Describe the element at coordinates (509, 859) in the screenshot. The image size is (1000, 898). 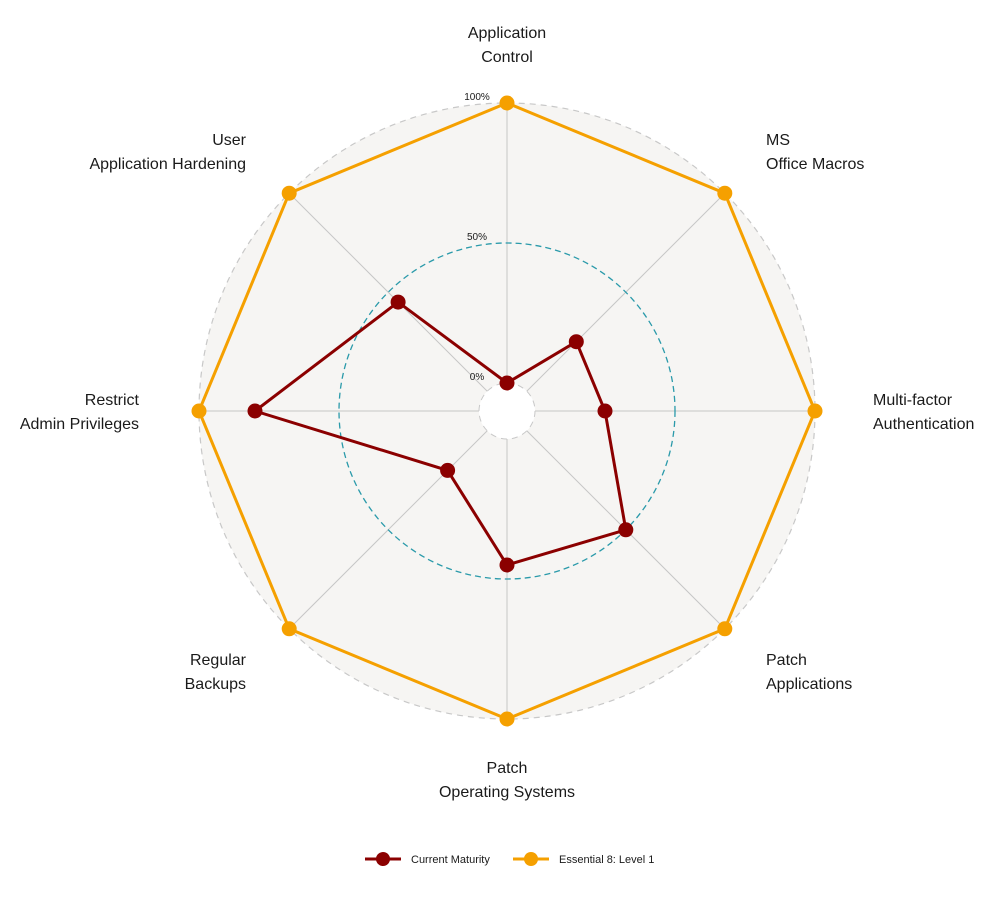
I see `chart-legend: Current Maturity Essential 8: Level 1` at that location.